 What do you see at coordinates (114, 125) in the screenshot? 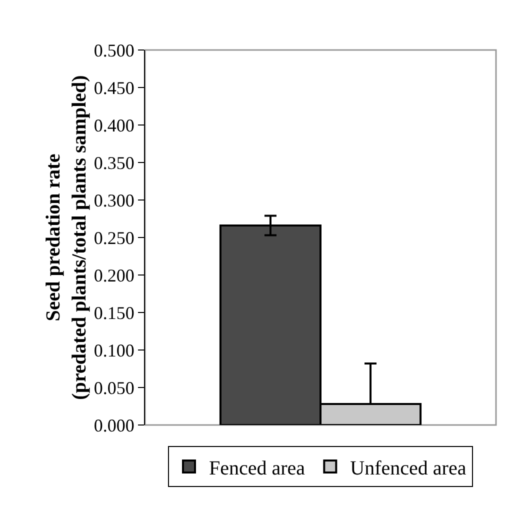
I see `y-tick-label: 0.400` at bounding box center [114, 125].